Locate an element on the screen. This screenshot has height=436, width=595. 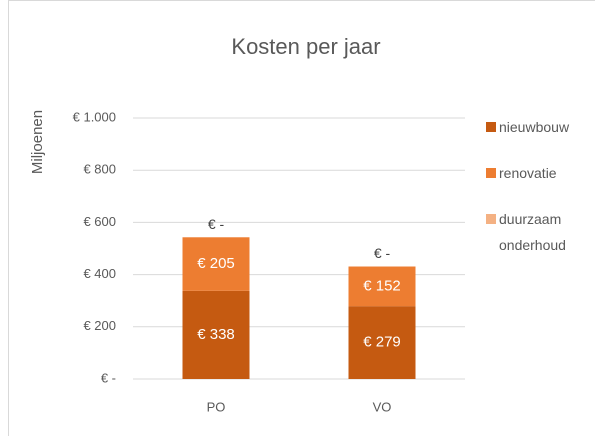
legend-item: nieuwbouw is located at coordinates (540, 127).